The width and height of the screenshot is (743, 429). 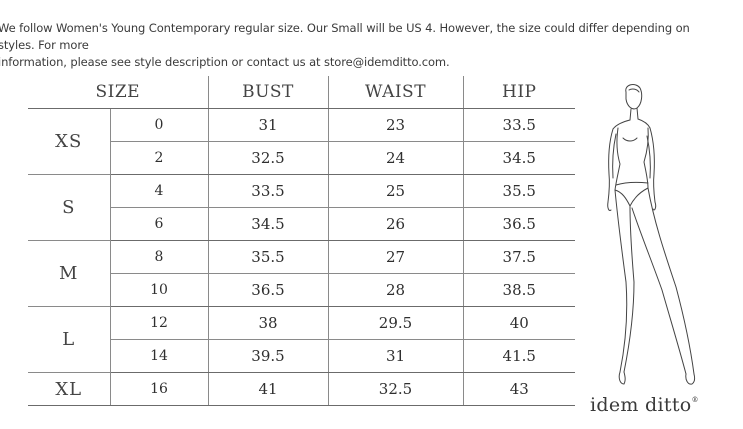 What do you see at coordinates (268, 257) in the screenshot?
I see `bust-cell: 35.5` at bounding box center [268, 257].